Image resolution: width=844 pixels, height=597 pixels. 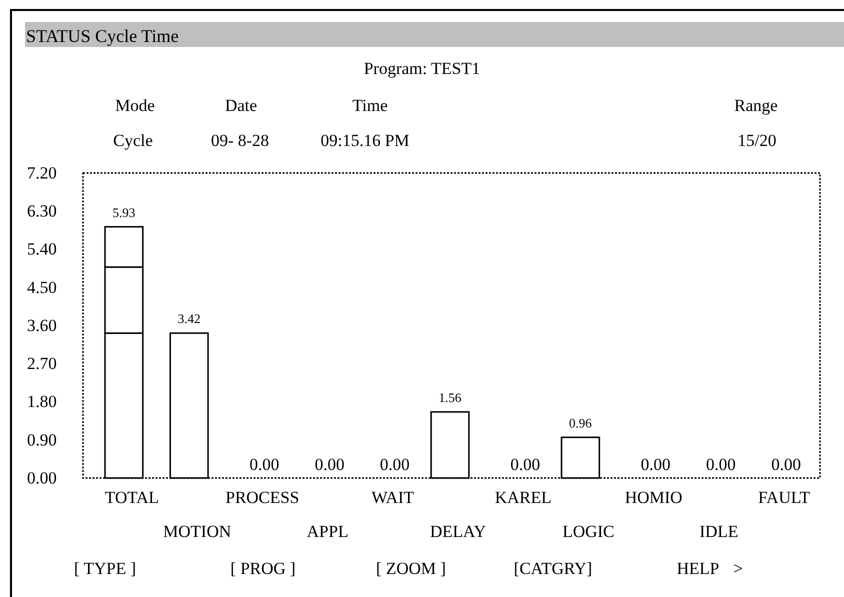 I want to click on text: Date, so click(x=241, y=105).